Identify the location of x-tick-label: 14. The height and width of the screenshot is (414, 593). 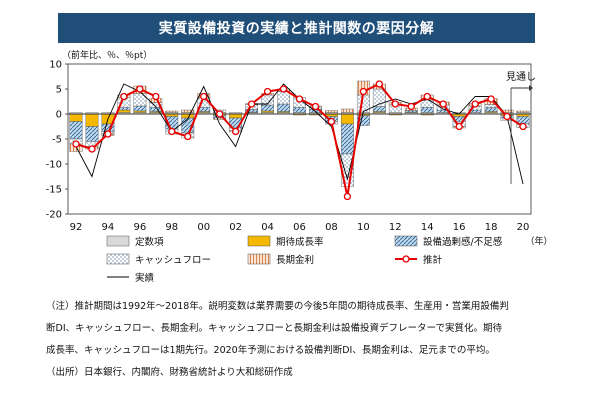
(427, 227).